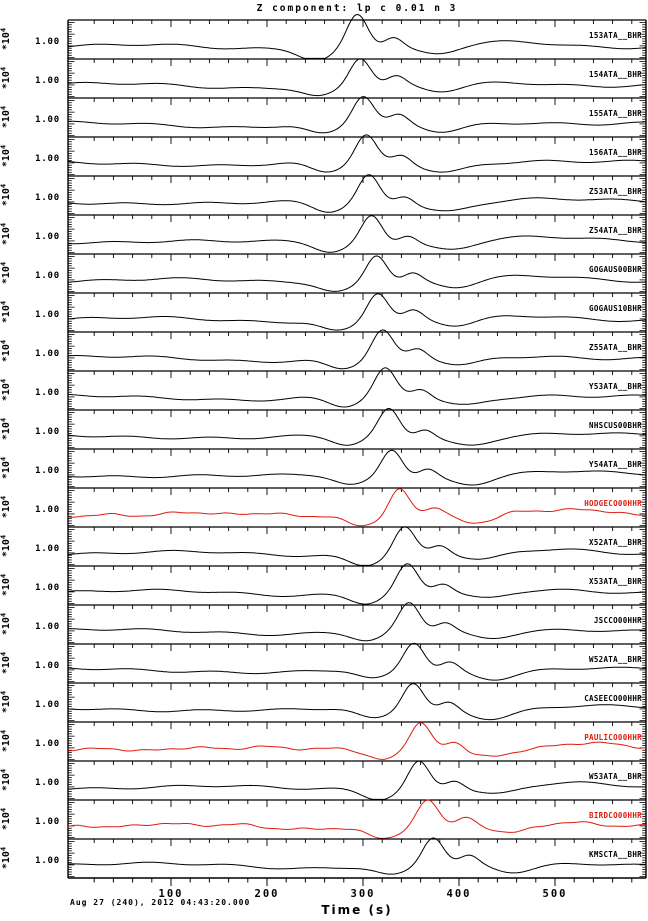 This screenshot has height=921, width=648. Describe the element at coordinates (363, 894) in the screenshot. I see `x-tick-label: 300` at that location.